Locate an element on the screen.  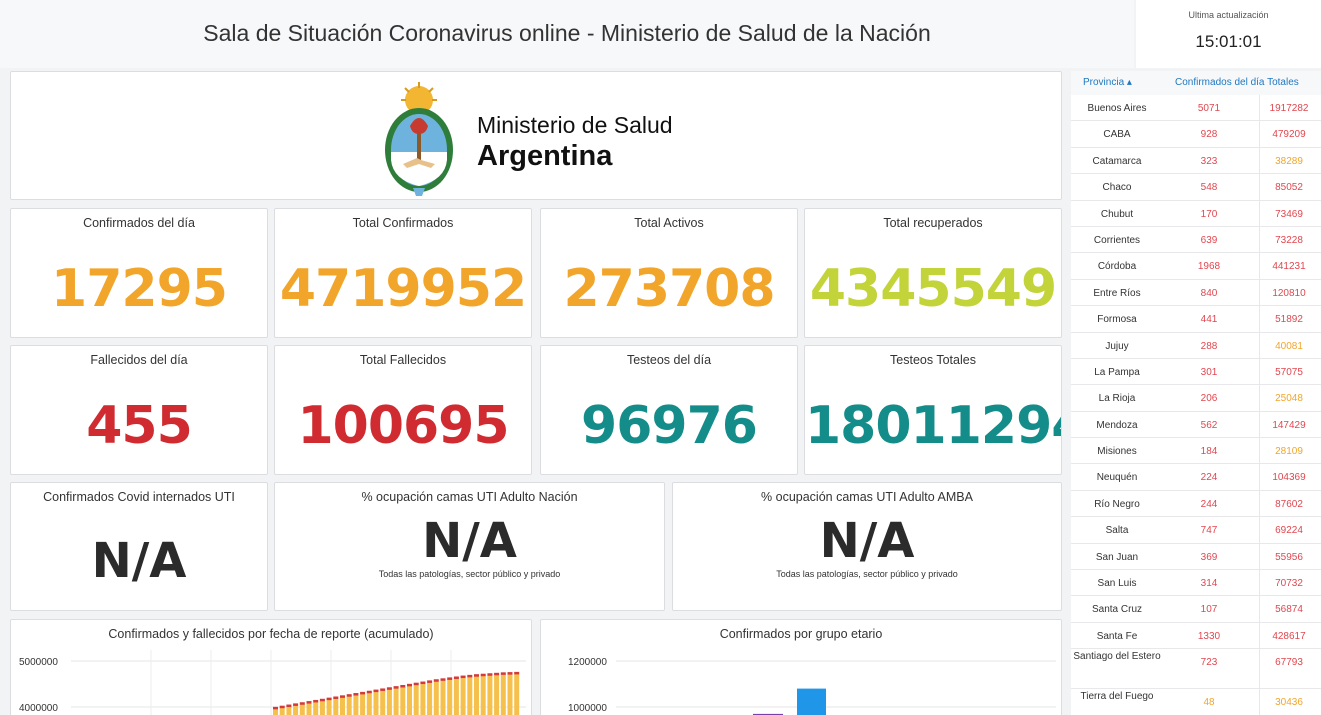
province-name: Entre Ríos is located at coordinates (1117, 293).